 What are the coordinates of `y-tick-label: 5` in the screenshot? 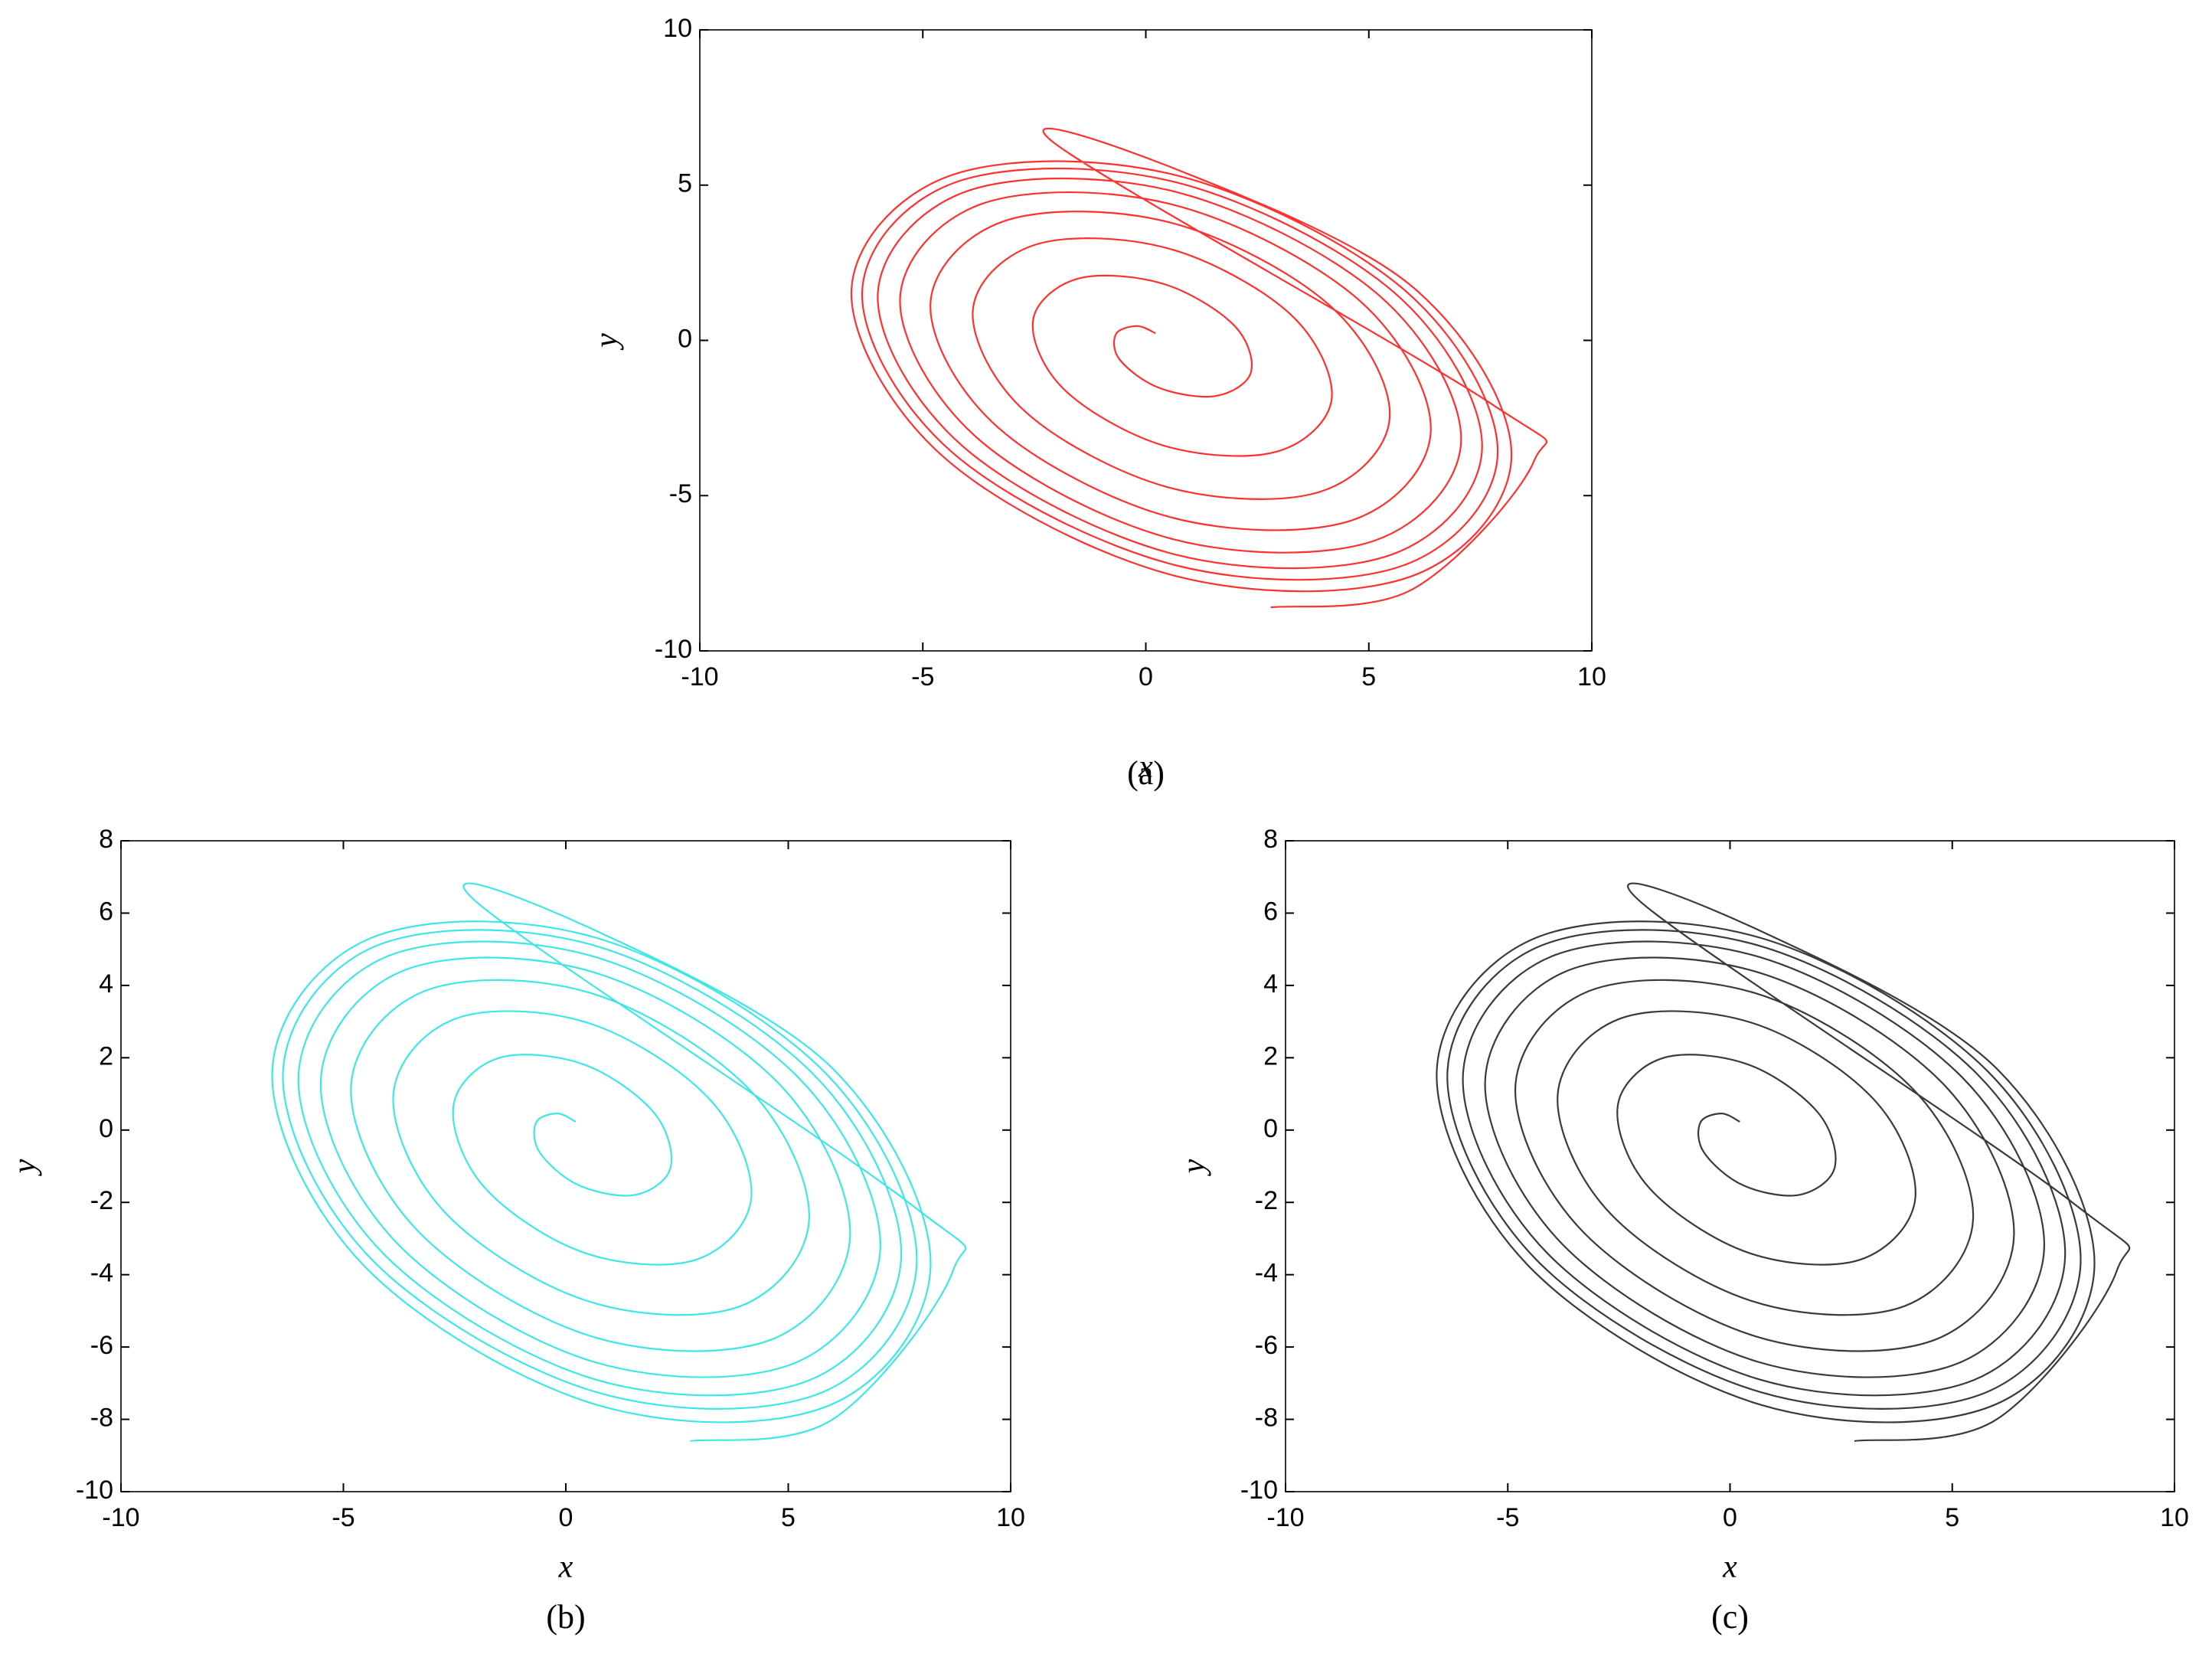 It's located at (685, 183).